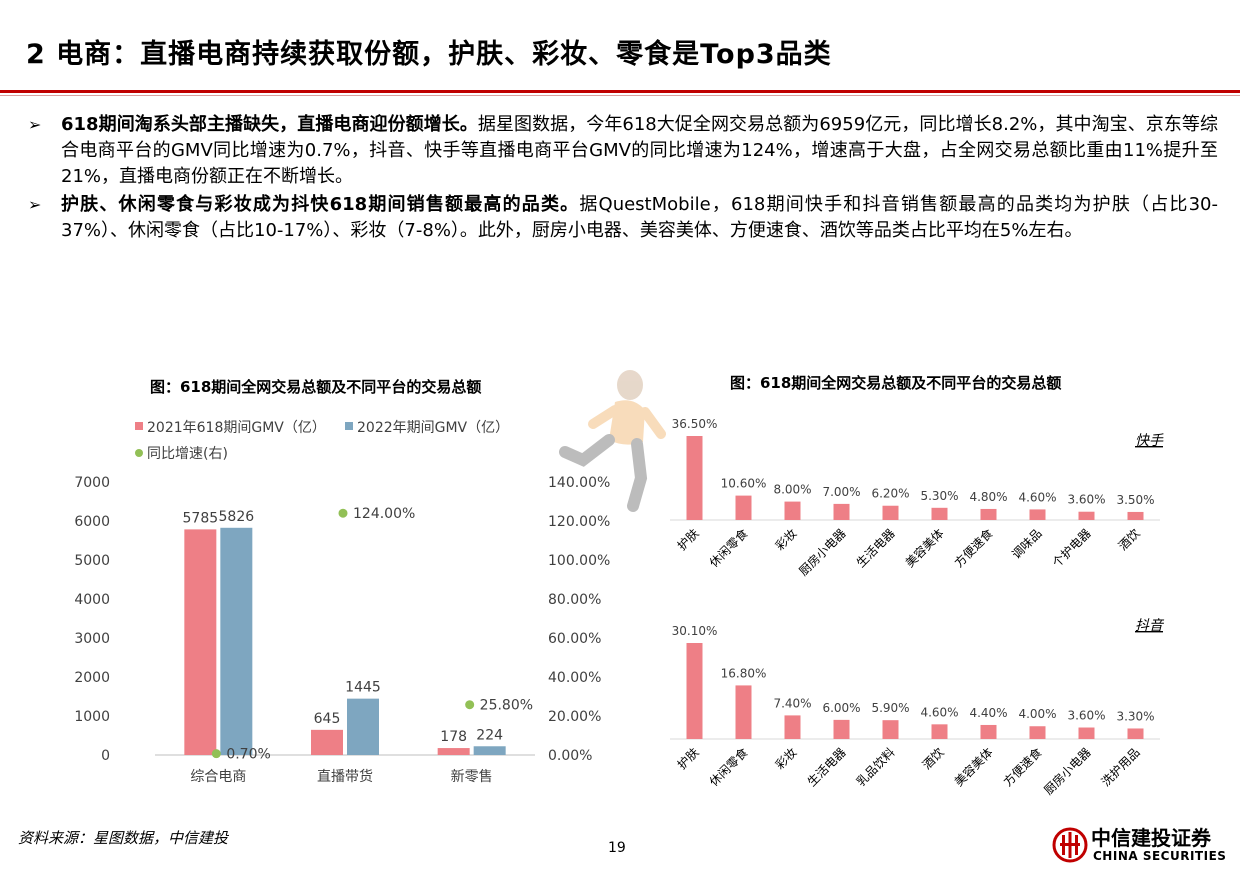  Describe the element at coordinates (384, 514) in the screenshot. I see `growth-label: 124.00%` at that location.